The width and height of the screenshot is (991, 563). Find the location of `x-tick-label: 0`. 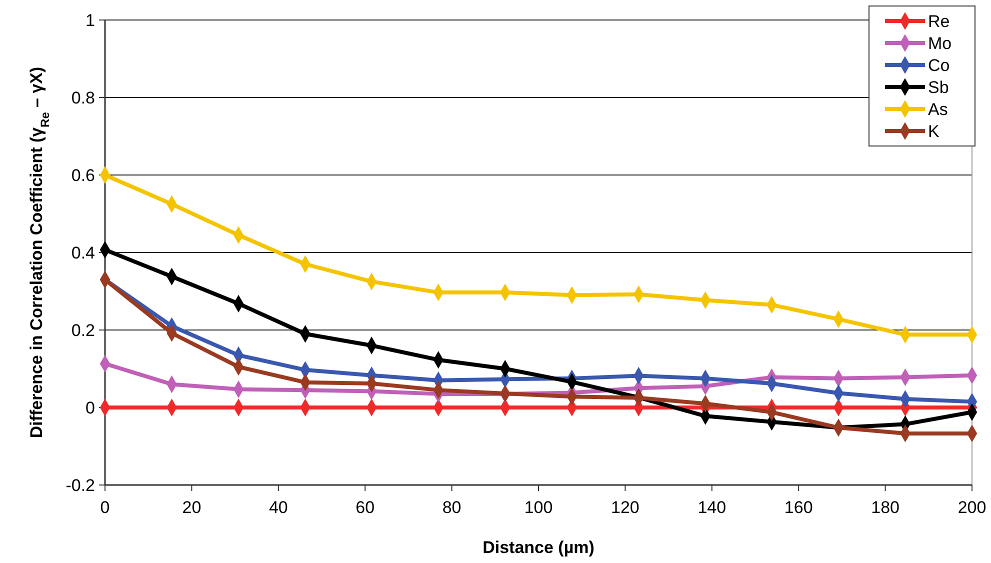

x-tick-label: 0 is located at coordinates (105, 507).